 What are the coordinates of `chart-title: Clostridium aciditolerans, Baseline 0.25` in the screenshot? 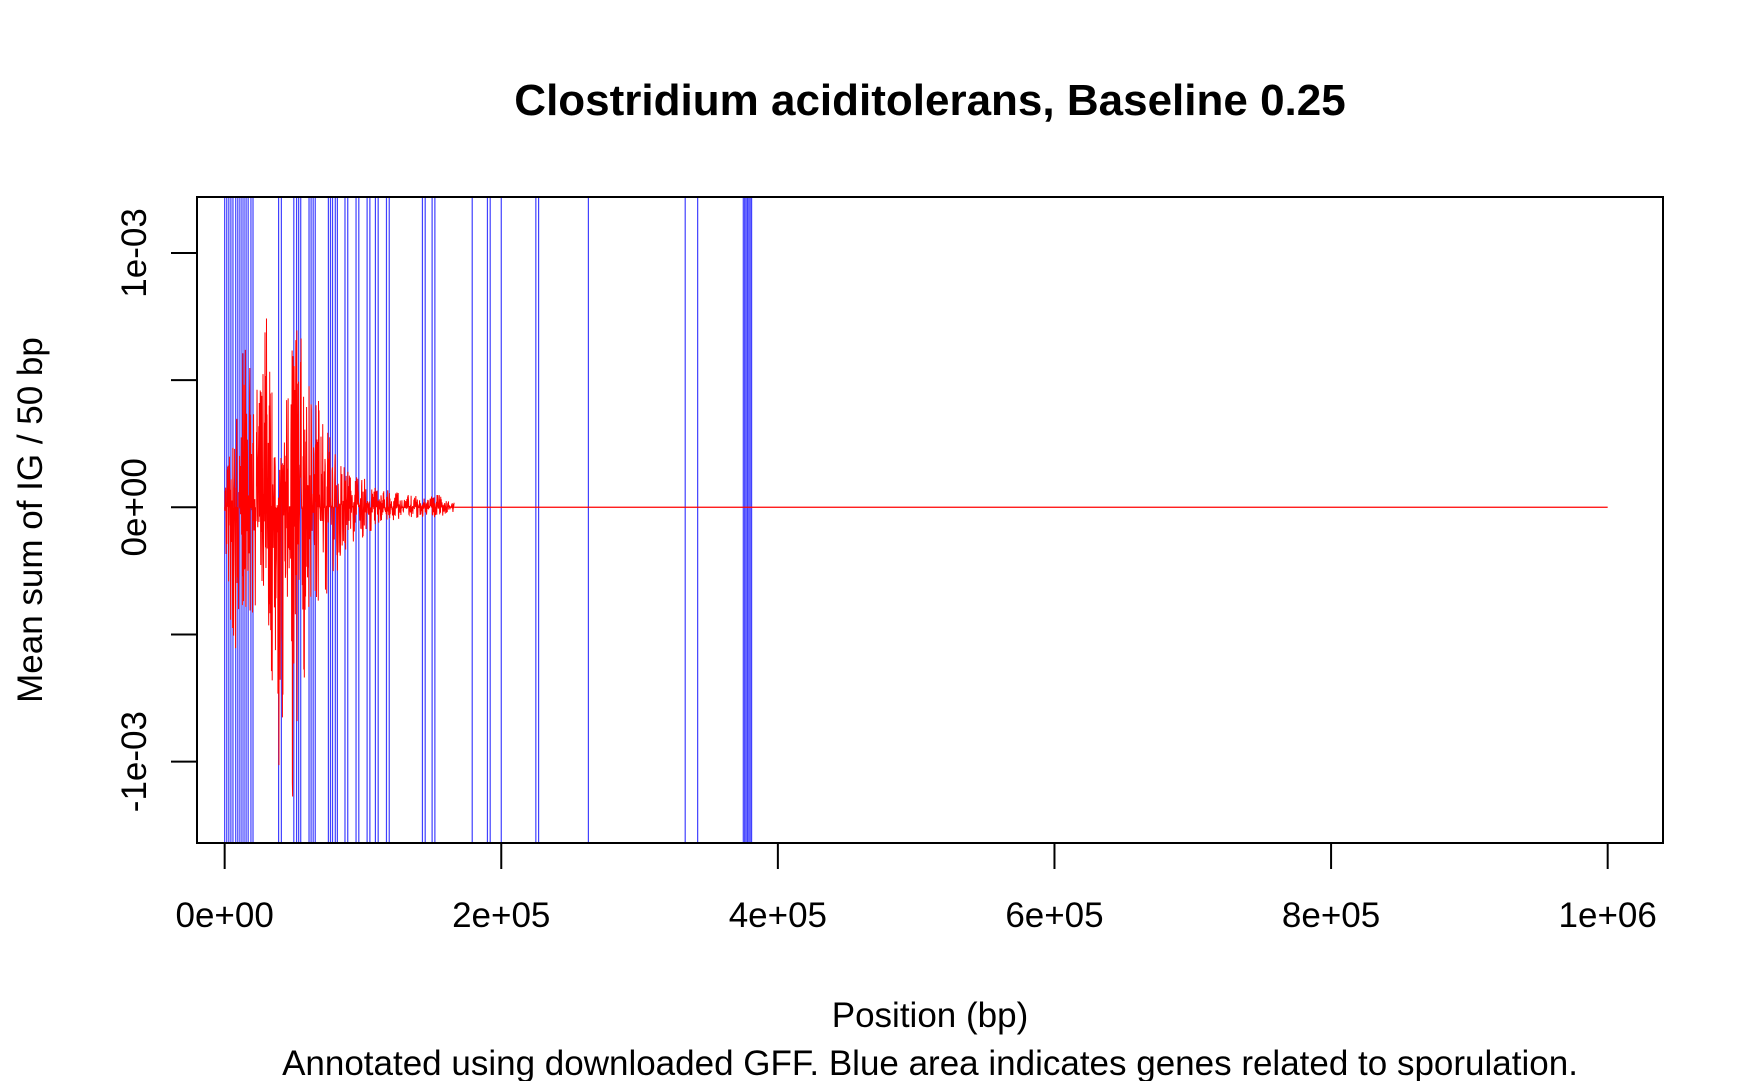 It's located at (929, 100).